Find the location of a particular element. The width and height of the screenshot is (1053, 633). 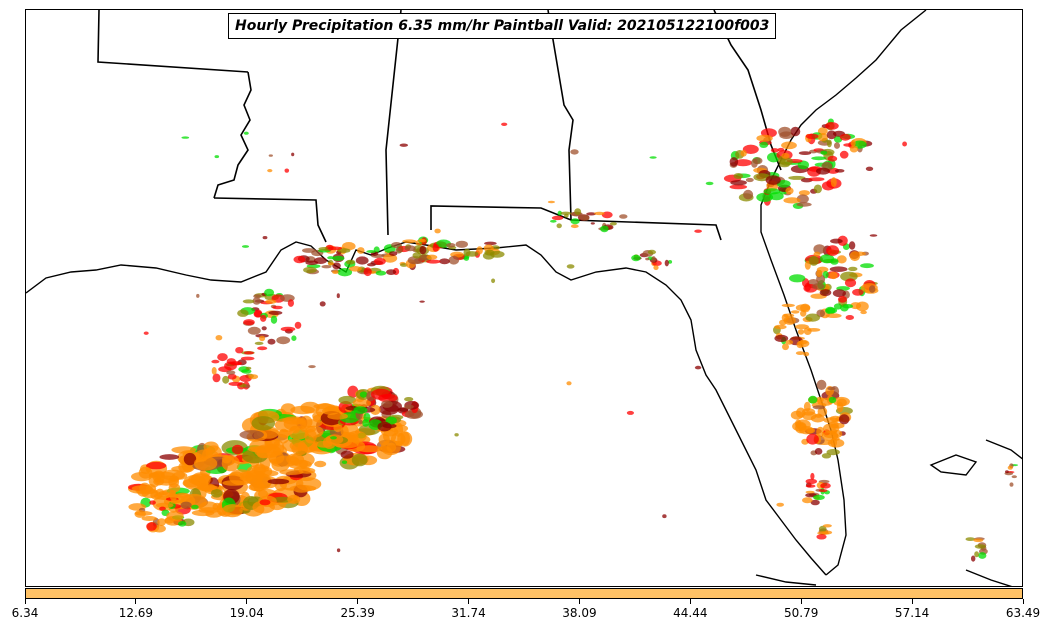

colorbar is located at coordinates (524, 593).